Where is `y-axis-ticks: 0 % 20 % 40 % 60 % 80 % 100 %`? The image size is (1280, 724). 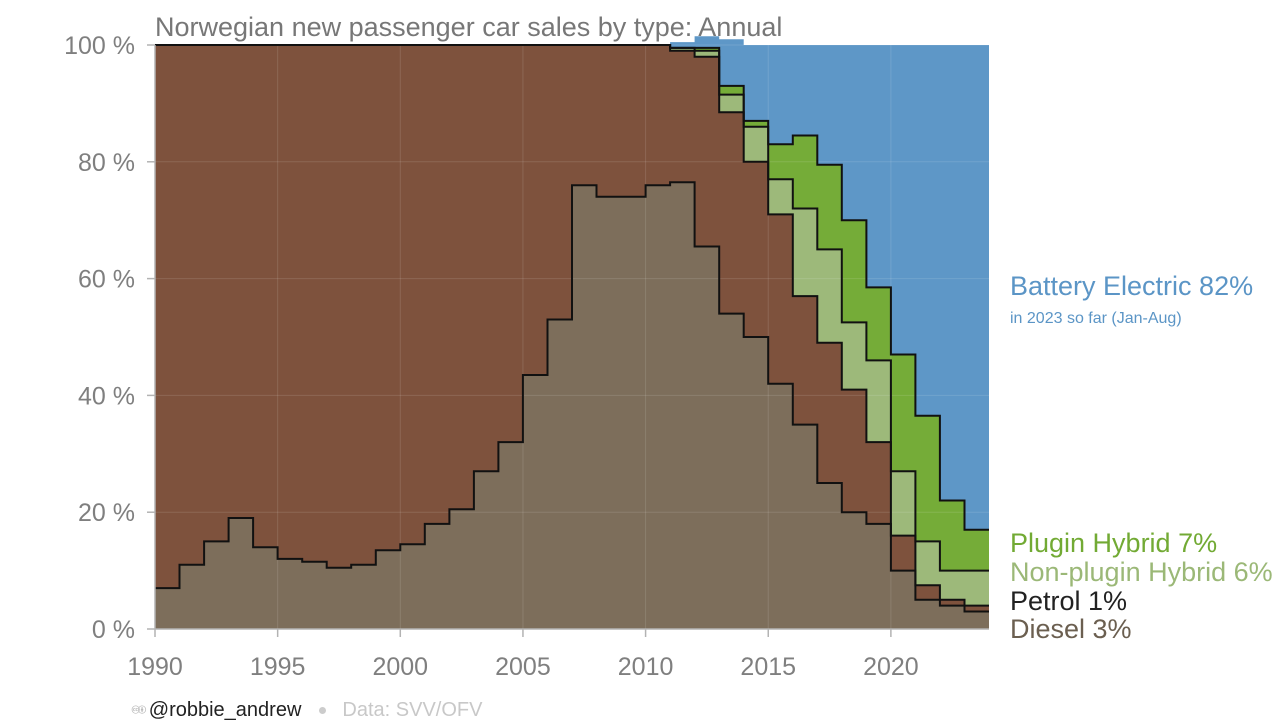
y-axis-ticks: 0 % 20 % 40 % 60 % 80 % 100 % is located at coordinates (109, 338).